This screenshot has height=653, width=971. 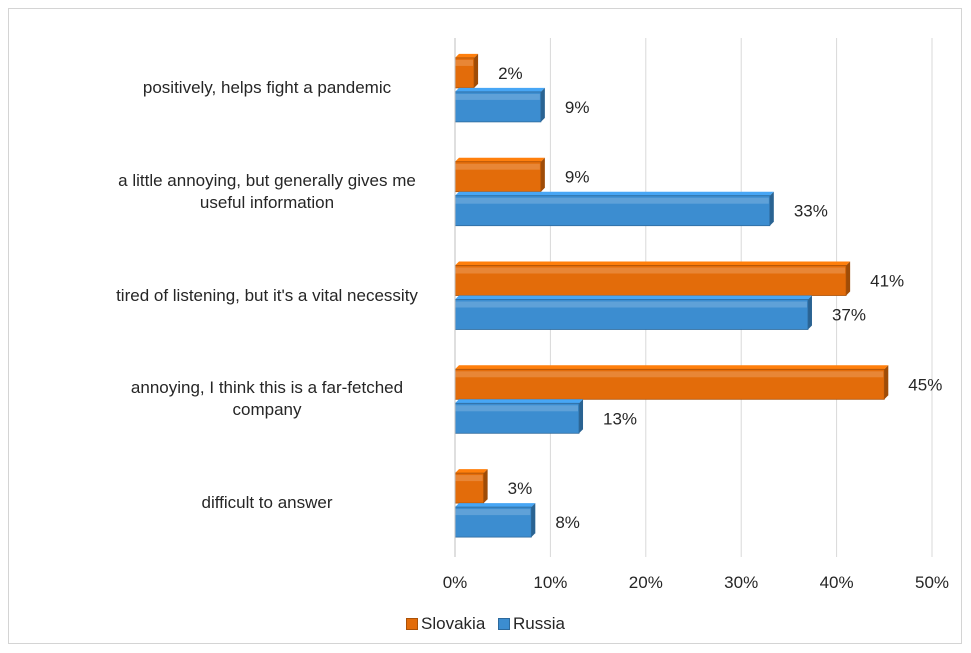 I want to click on legend-swatch-slovakia, so click(x=412, y=624).